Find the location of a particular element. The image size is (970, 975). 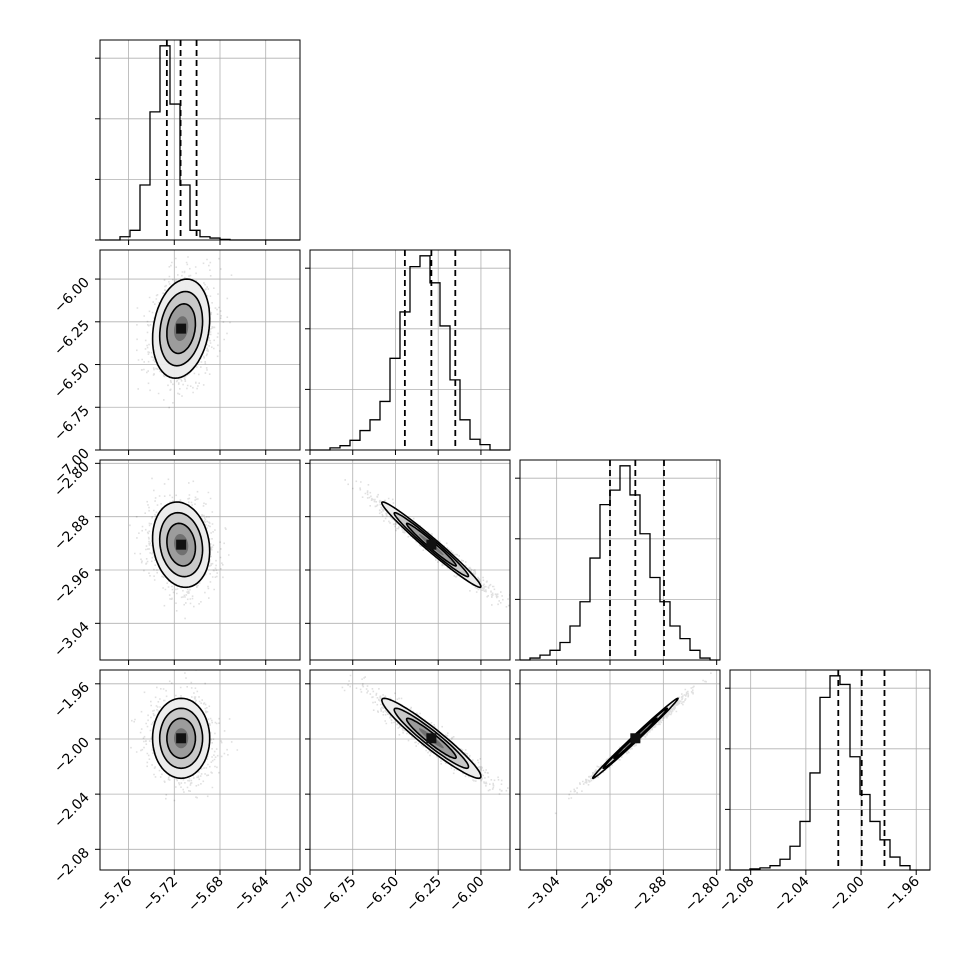

y-tick-label: −2.96 is located at coordinates (72, 586).